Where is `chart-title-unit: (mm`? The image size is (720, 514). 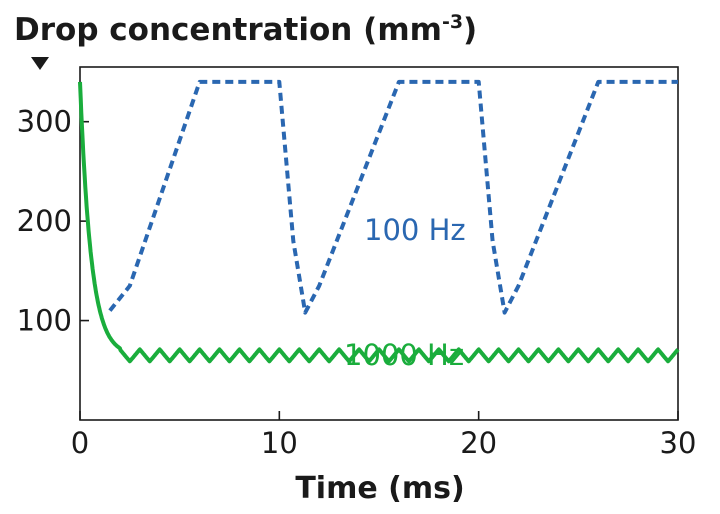
chart-title-unit: (mm is located at coordinates (402, 30).